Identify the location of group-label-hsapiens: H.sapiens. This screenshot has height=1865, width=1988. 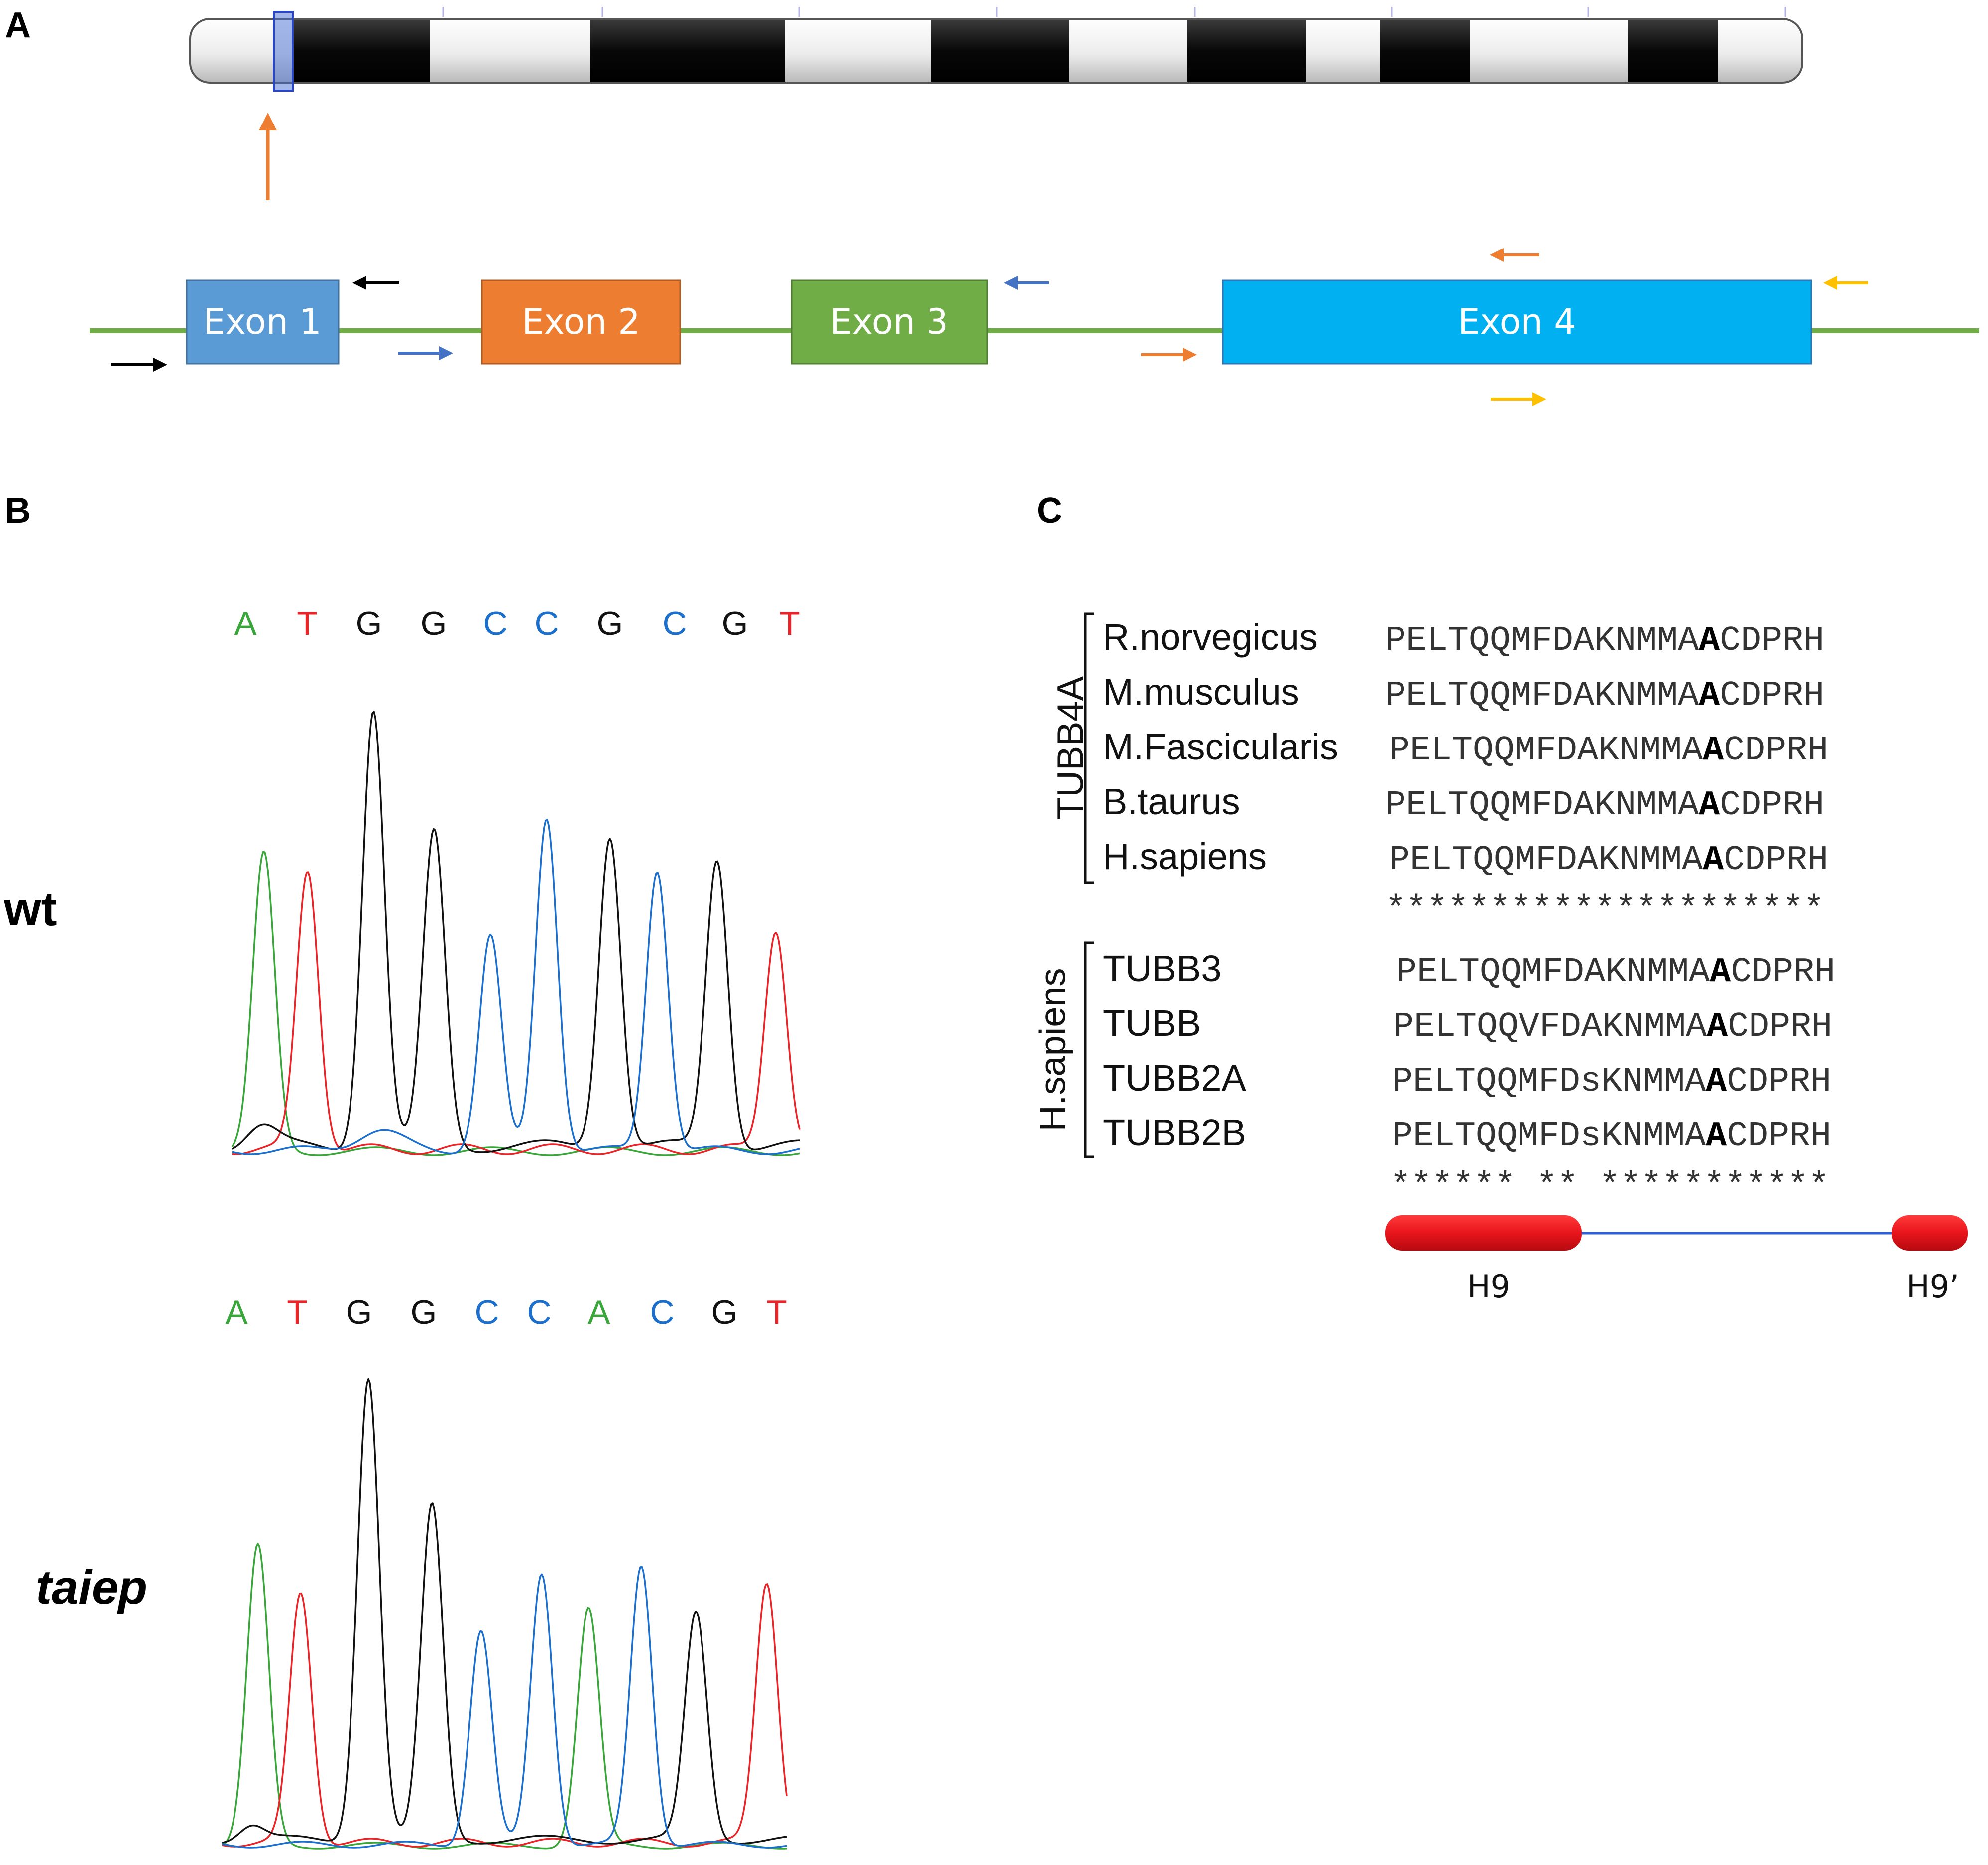
(1052, 1049).